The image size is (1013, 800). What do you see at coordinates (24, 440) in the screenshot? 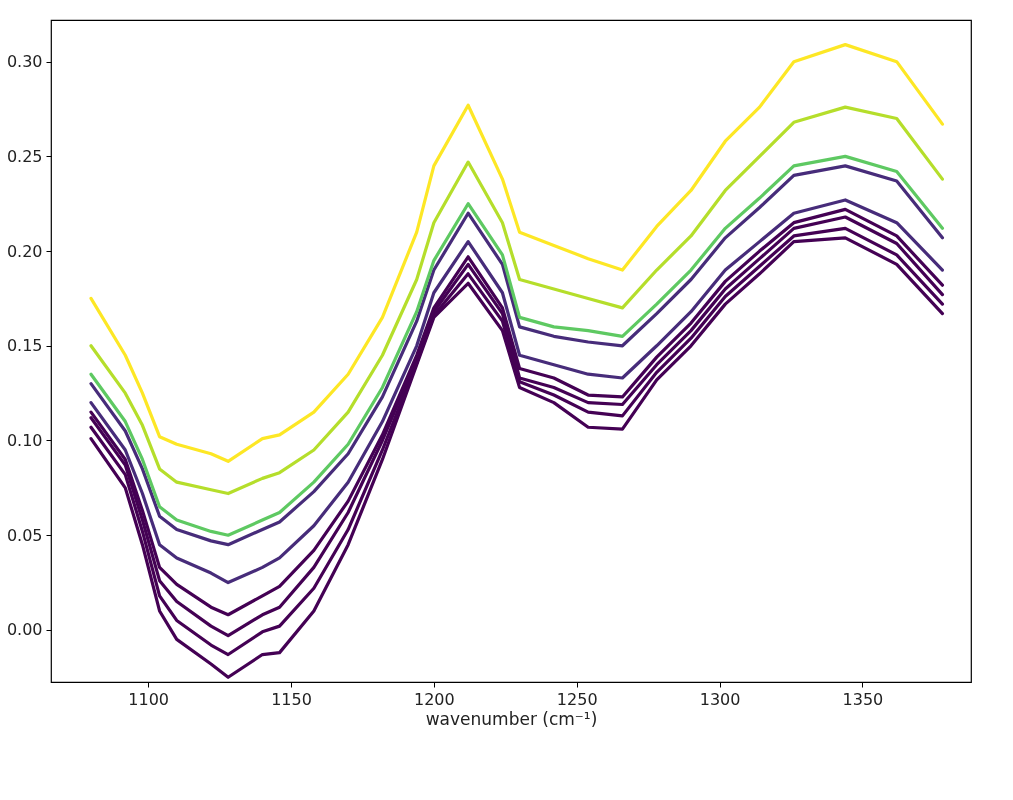
I see `y-tick-label: 0.10` at bounding box center [24, 440].